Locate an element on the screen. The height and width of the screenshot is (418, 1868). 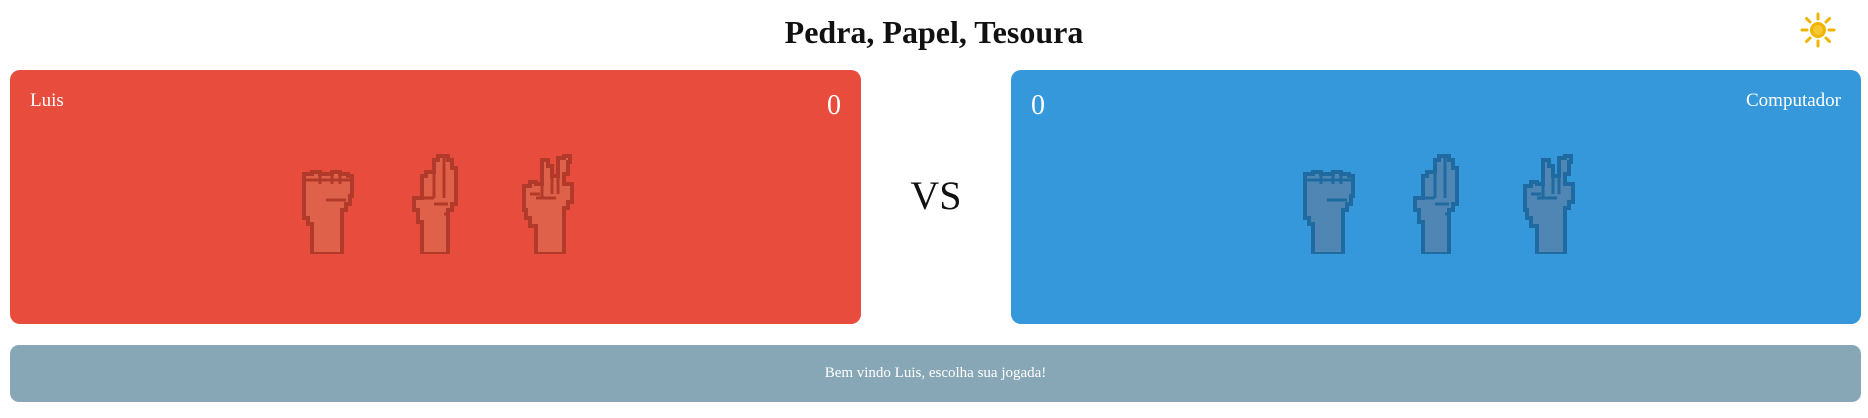
player-scissors-button is located at coordinates (549, 204).